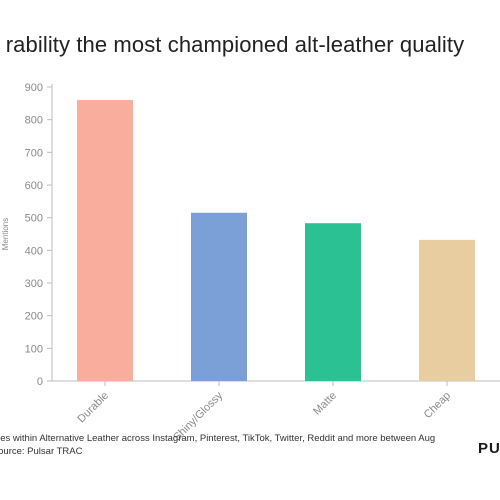 Image resolution: width=500 pixels, height=500 pixels. I want to click on y-tick-label: 0, so click(40, 382).